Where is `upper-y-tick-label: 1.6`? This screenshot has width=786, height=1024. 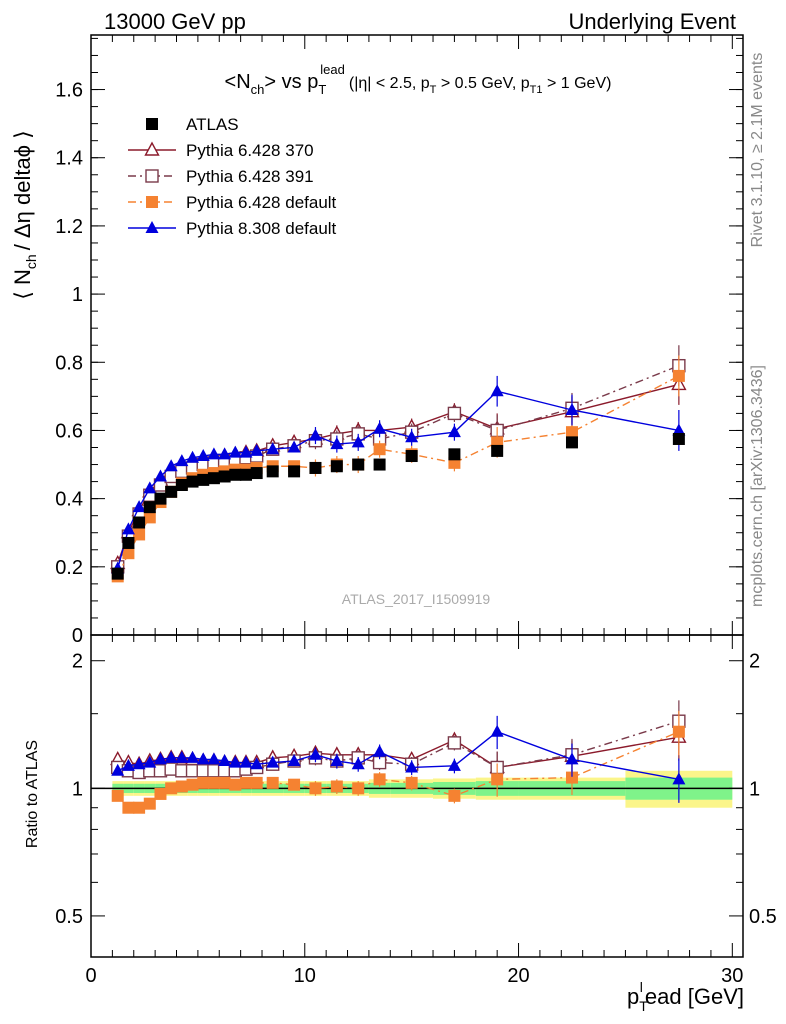 upper-y-tick-label: 1.6 is located at coordinates (69, 91).